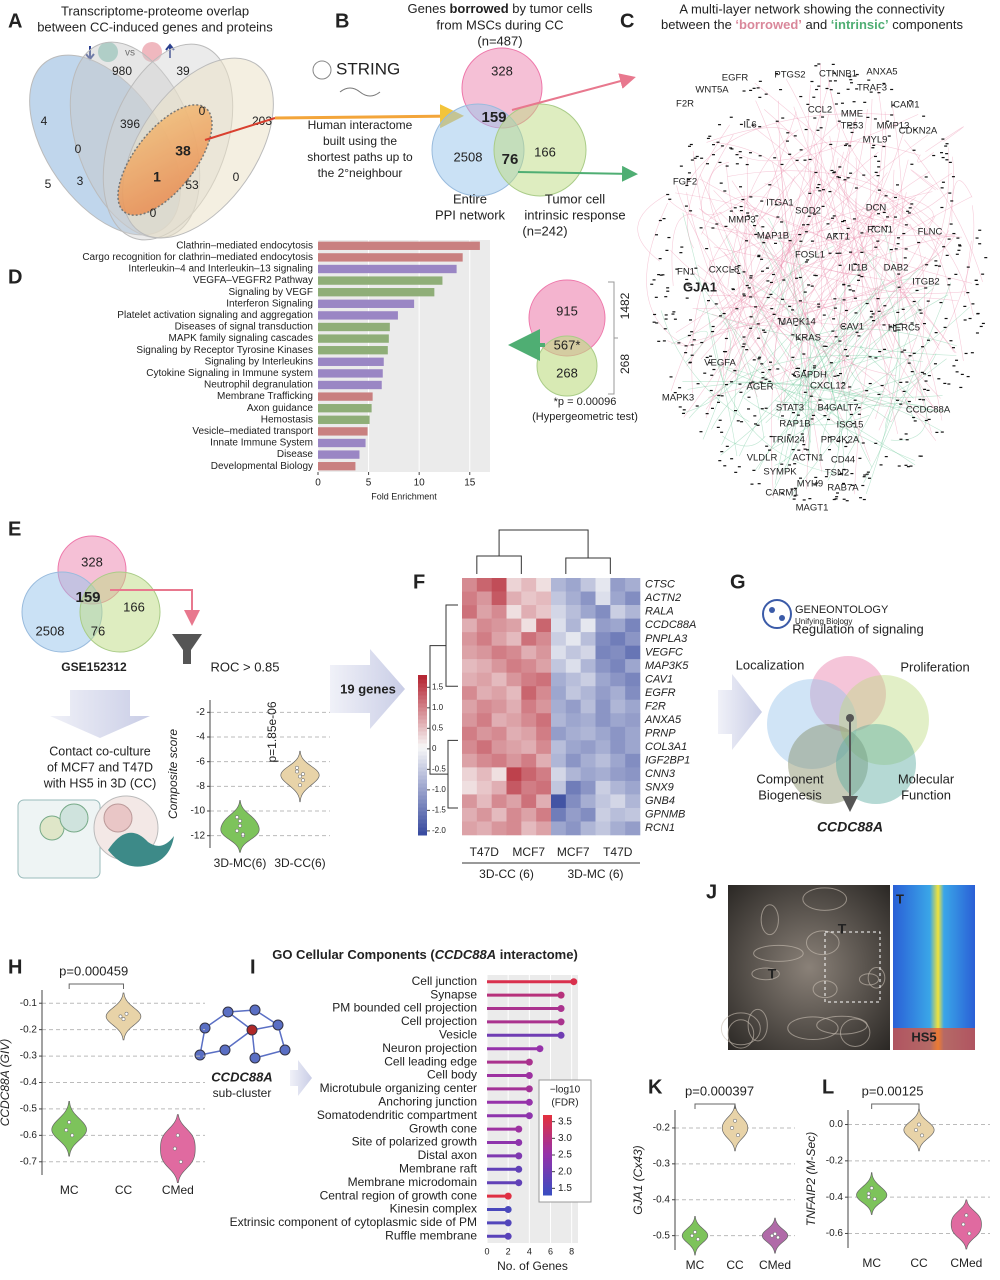 This screenshot has height=1280, width=1000. Describe the element at coordinates (198, 835) in the screenshot. I see `y-tick-label: -12` at that location.